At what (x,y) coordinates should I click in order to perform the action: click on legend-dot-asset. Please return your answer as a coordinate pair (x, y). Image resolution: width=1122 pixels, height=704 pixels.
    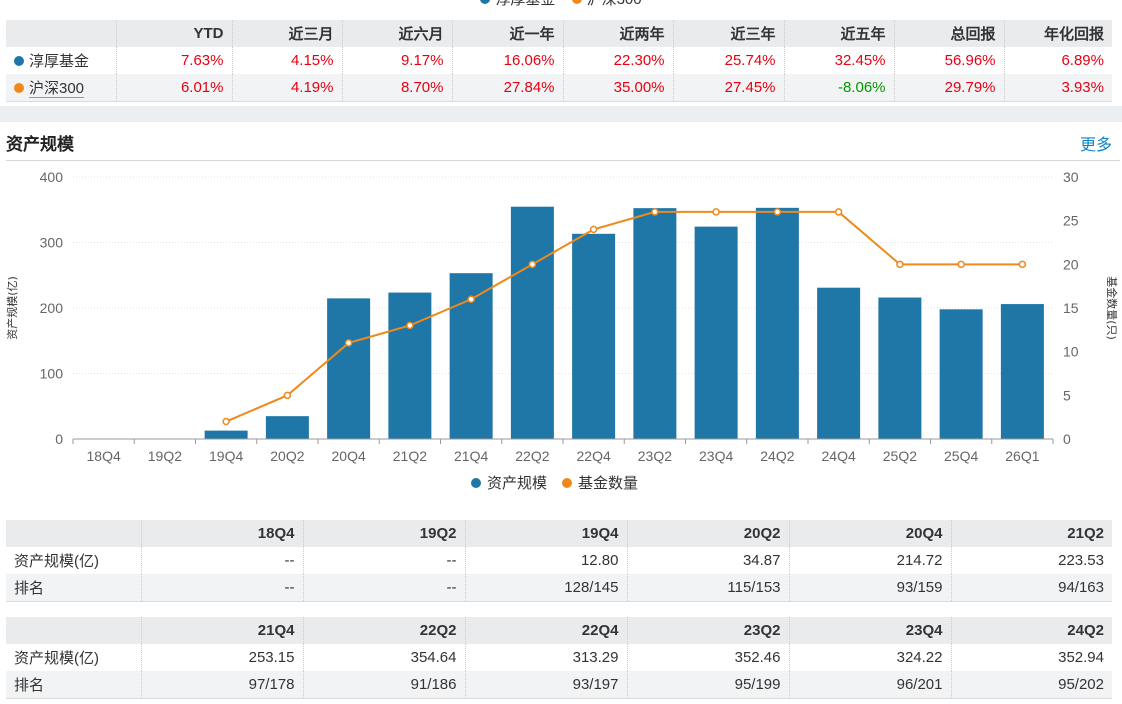
    Looking at the image, I should click on (476, 483).